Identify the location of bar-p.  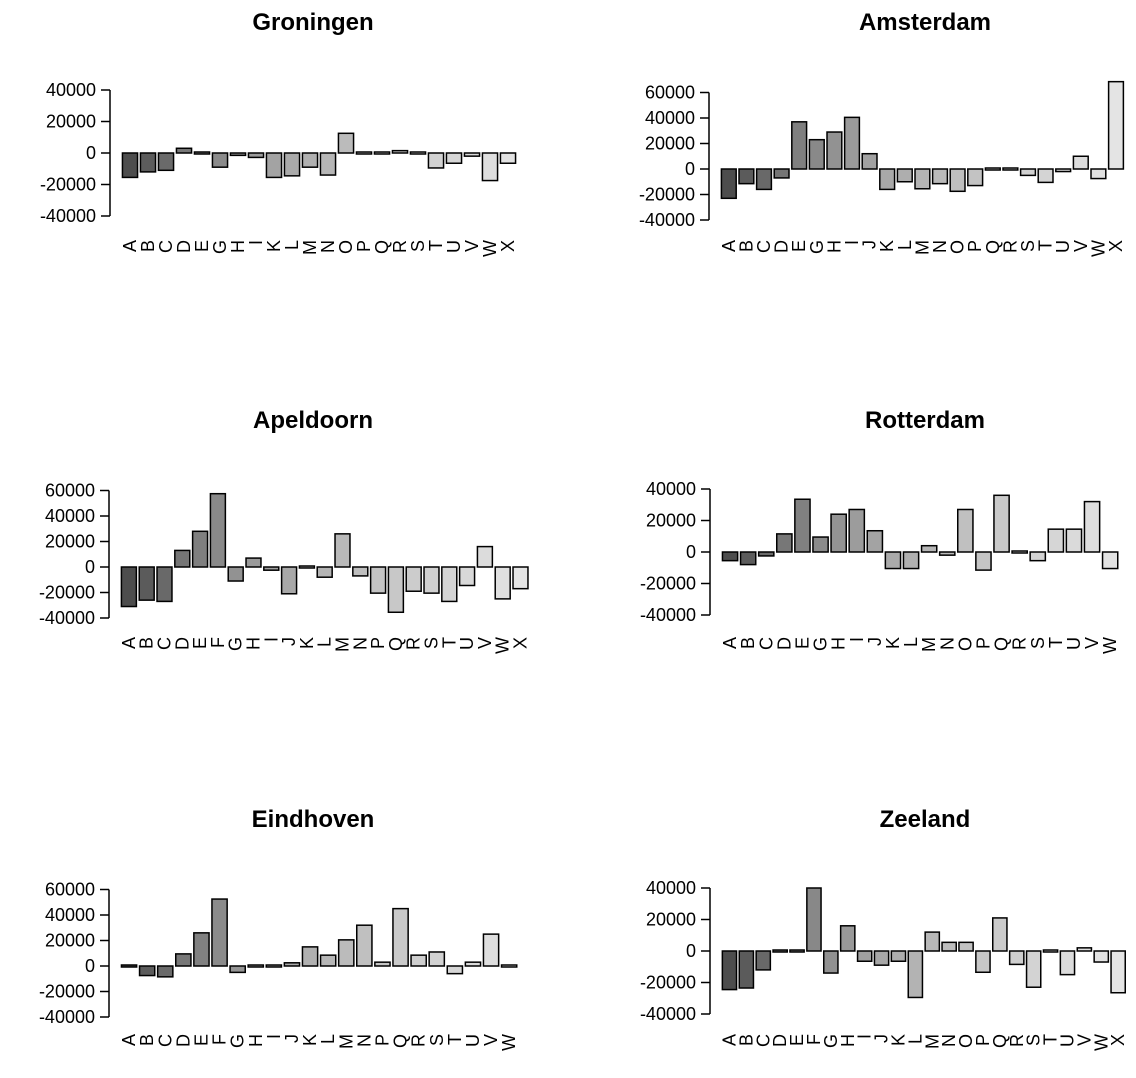
(983, 962).